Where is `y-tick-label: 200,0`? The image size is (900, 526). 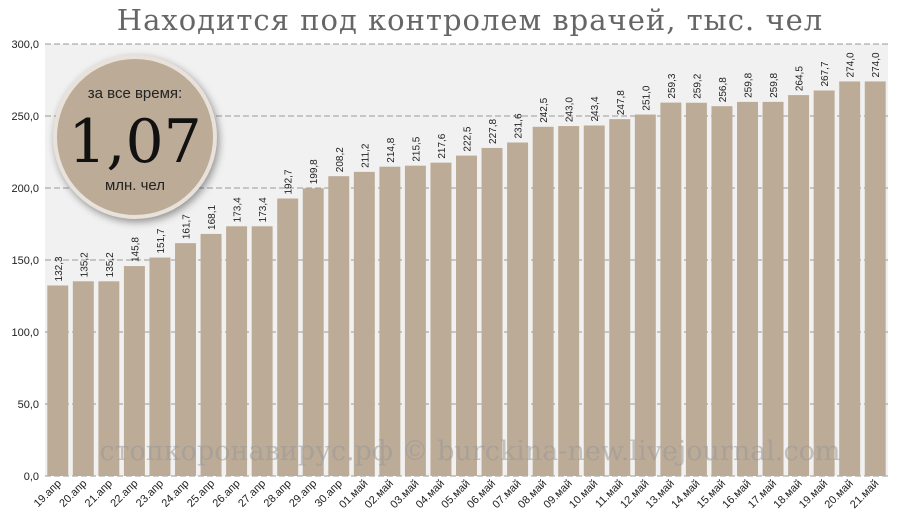
y-tick-label: 200,0 is located at coordinates (25, 189).